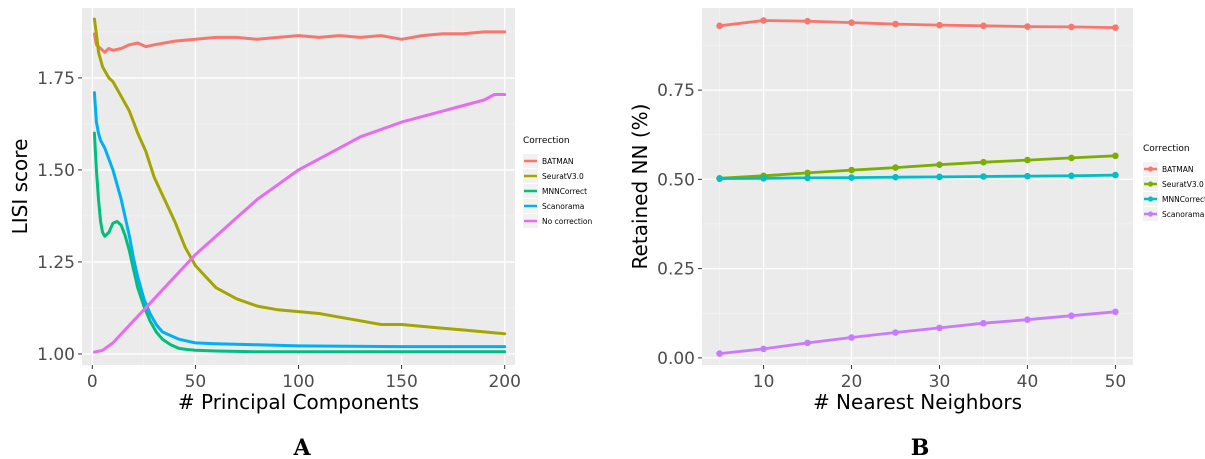  Describe the element at coordinates (917, 402) in the screenshot. I see `x-axis-title: # Nearest Neighbors` at that location.